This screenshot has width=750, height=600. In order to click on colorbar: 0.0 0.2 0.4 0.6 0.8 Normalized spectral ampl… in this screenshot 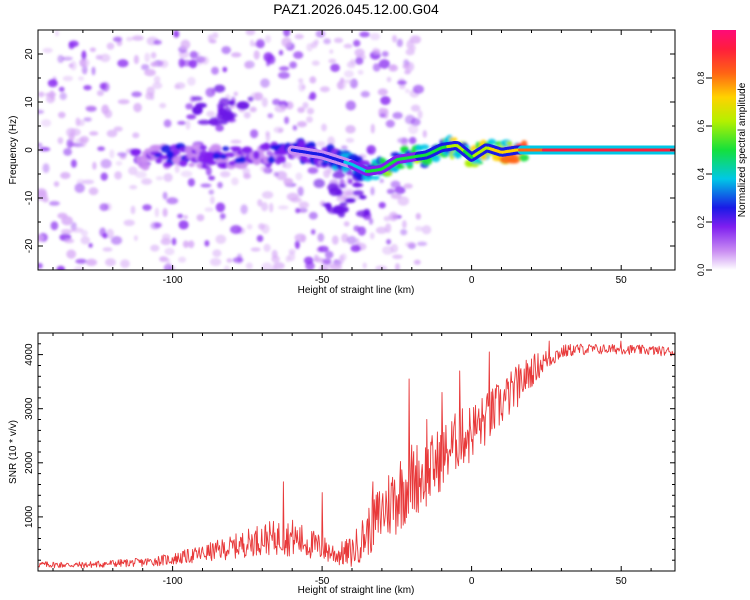, I will do `click(722, 153)`.